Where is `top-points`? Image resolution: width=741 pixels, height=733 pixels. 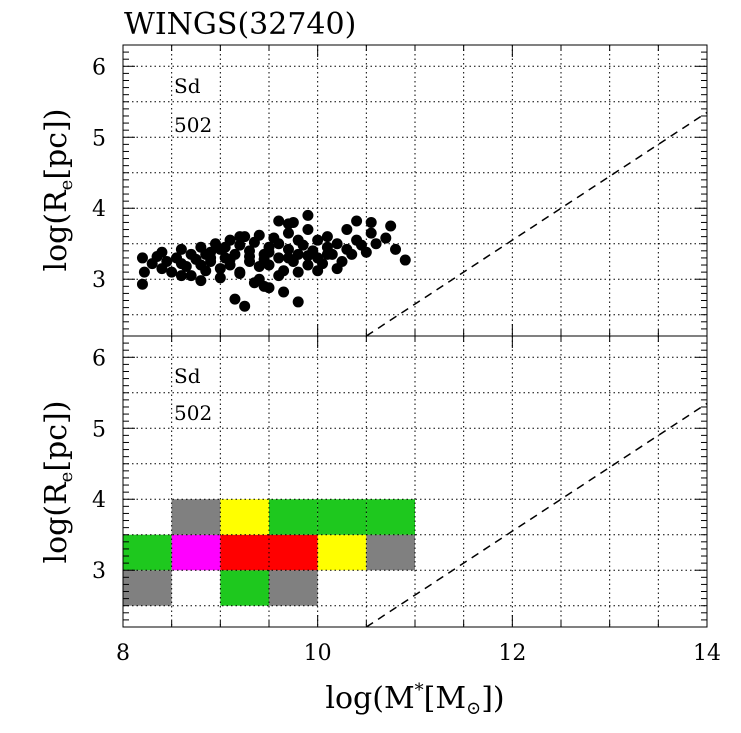 top-points is located at coordinates (273, 260).